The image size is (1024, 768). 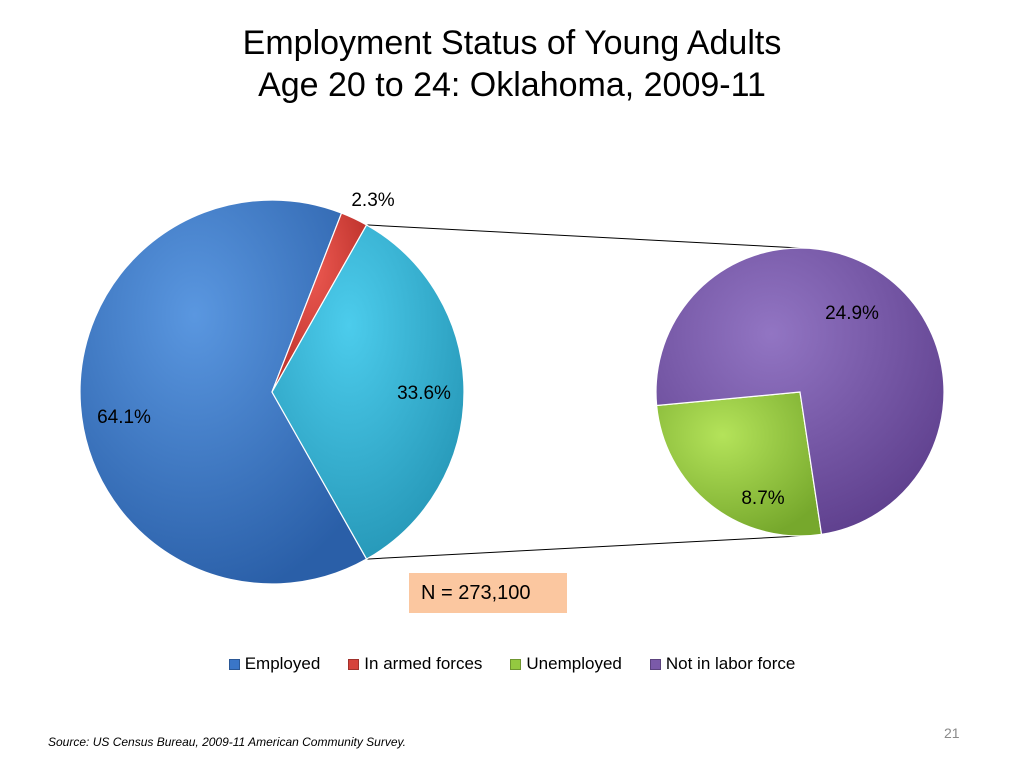 I want to click on page-number: 21, so click(x=952, y=733).